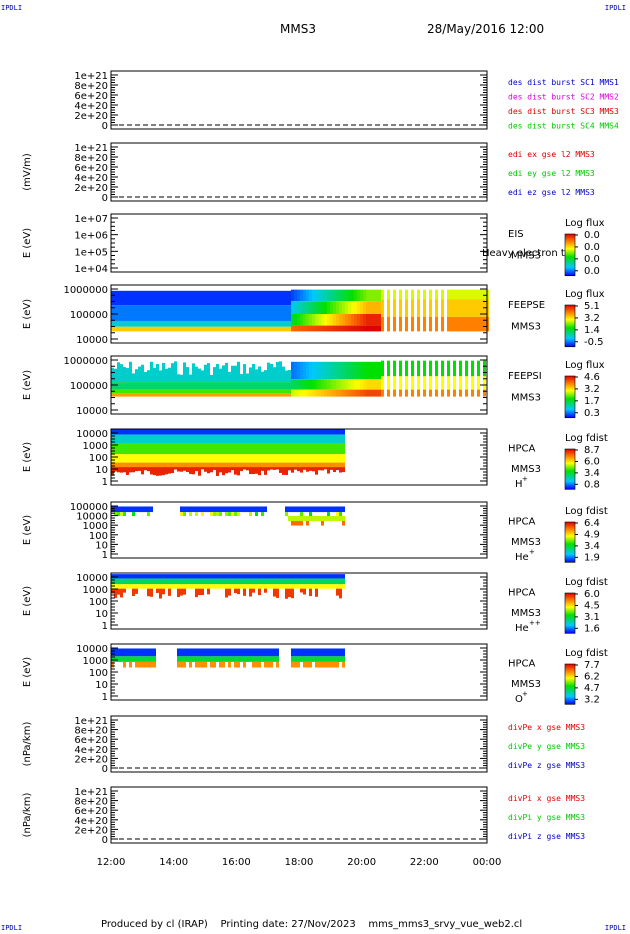 This screenshot has width=630, height=934. I want to click on y-tick-label: 1000, so click(95, 526).